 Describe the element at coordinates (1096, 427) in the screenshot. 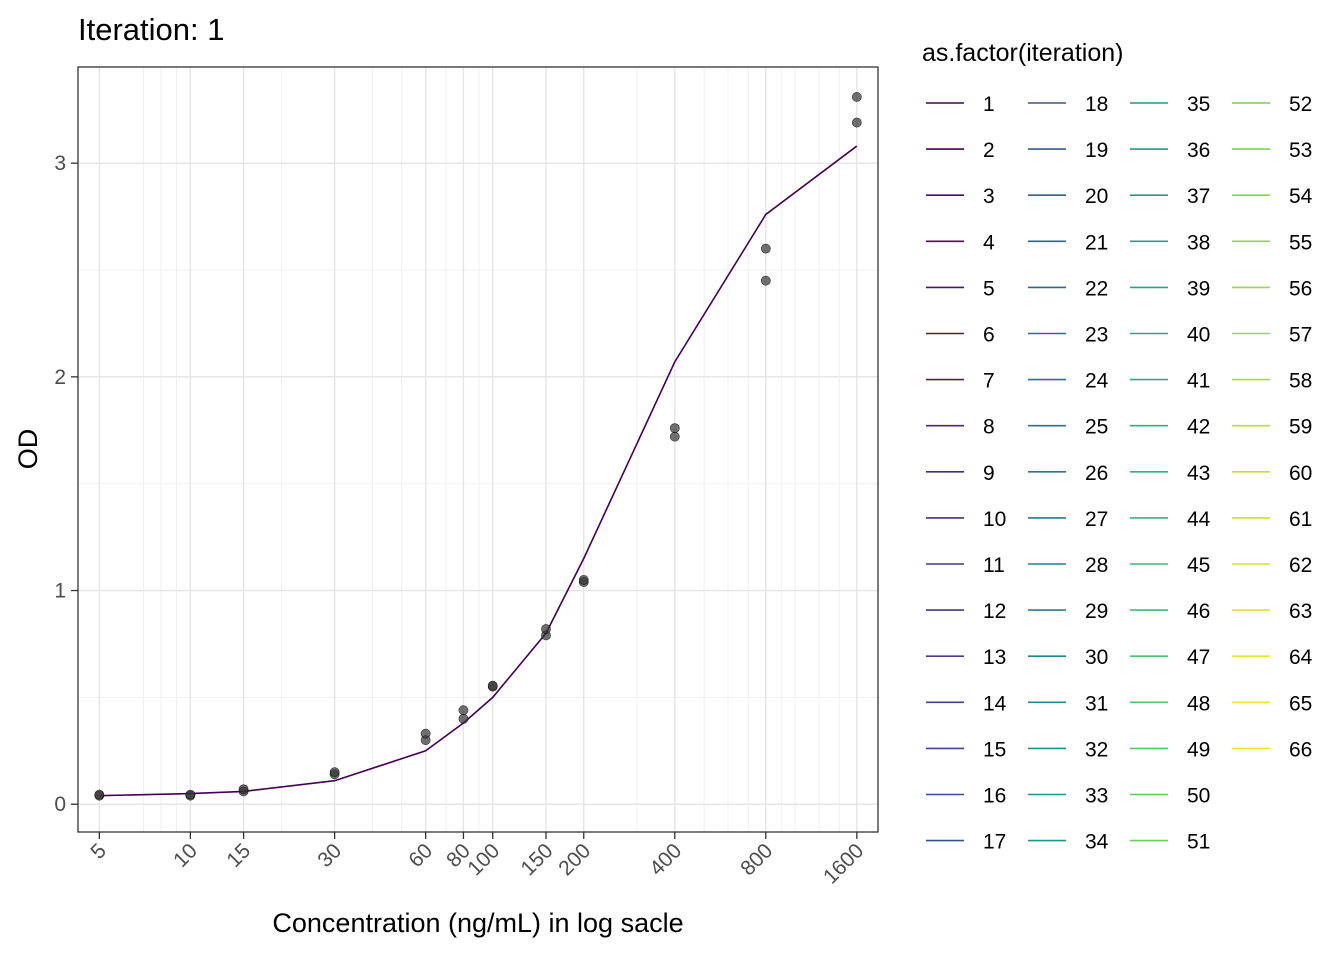

I see `legend-label: 25` at that location.